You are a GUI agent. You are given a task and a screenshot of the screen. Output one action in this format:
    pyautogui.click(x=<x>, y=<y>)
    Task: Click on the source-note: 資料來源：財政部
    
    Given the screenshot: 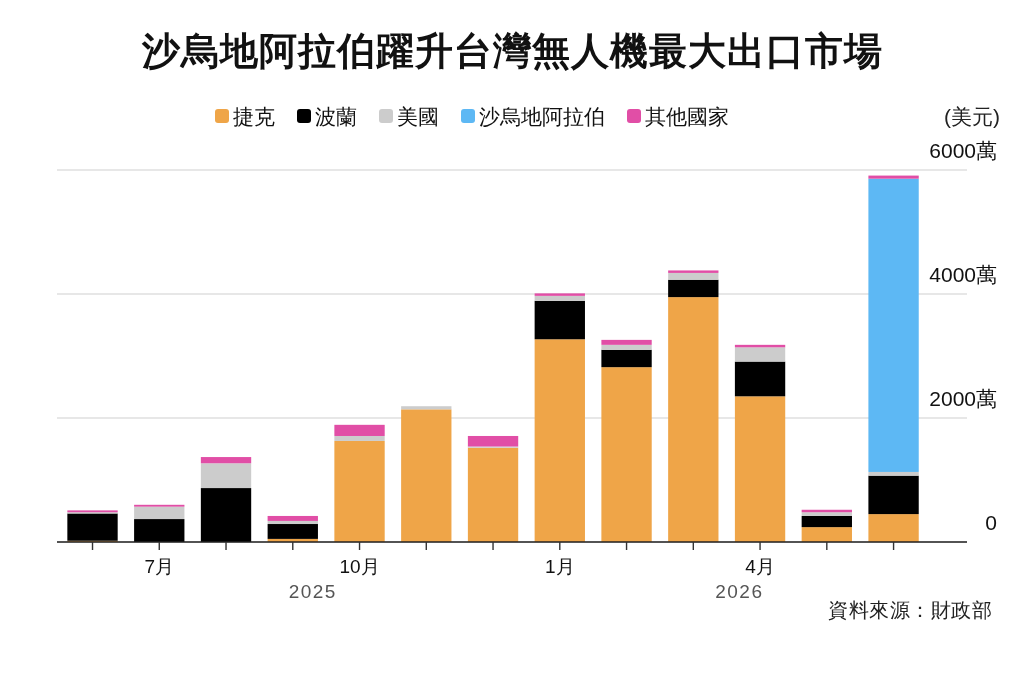 What is the action you would take?
    pyautogui.click(x=910, y=610)
    